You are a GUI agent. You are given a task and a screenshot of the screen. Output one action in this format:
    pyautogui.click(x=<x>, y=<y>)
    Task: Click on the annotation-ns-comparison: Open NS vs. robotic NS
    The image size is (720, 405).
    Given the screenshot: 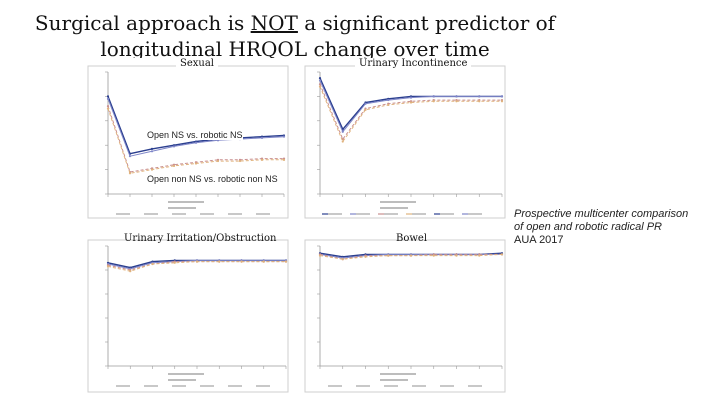 What is the action you would take?
    pyautogui.click(x=195, y=135)
    